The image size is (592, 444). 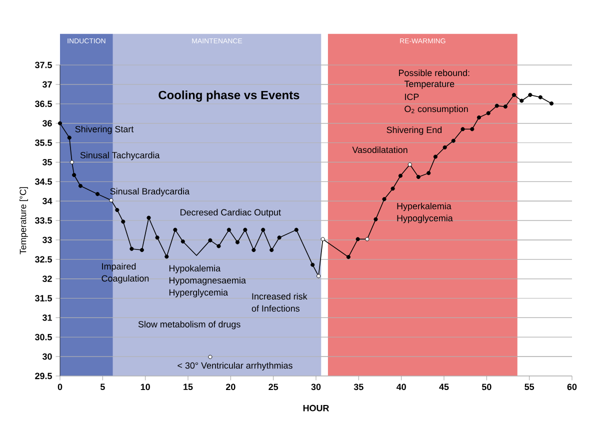 I want to click on y-tick-label: 30, so click(x=47, y=356).